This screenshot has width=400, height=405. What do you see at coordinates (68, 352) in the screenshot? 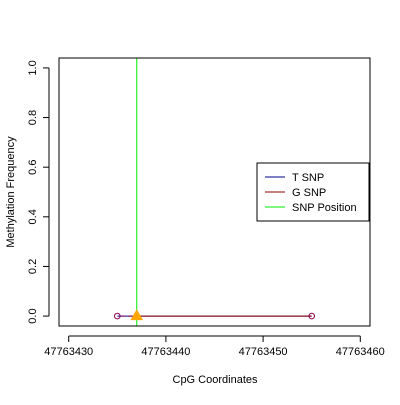
I see `x-tick-label: 47763430` at bounding box center [68, 352].